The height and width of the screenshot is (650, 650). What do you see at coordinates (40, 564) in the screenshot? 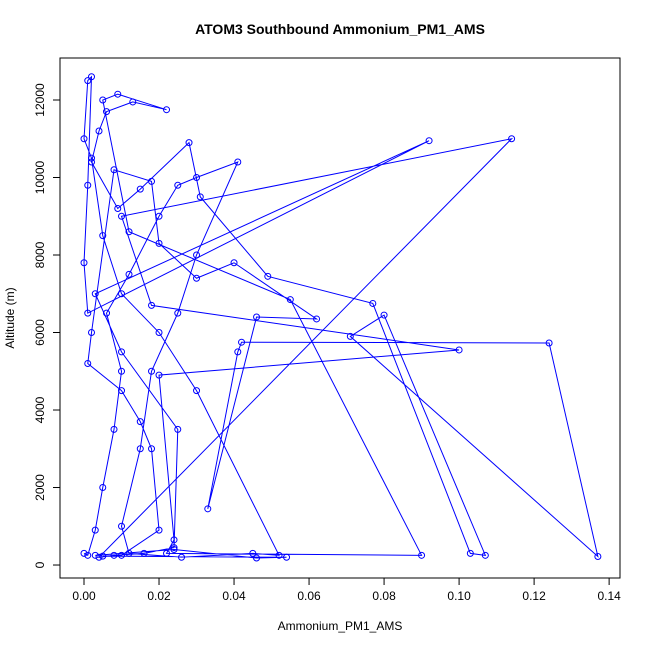
I see `y-tick-label: 0` at bounding box center [40, 564].